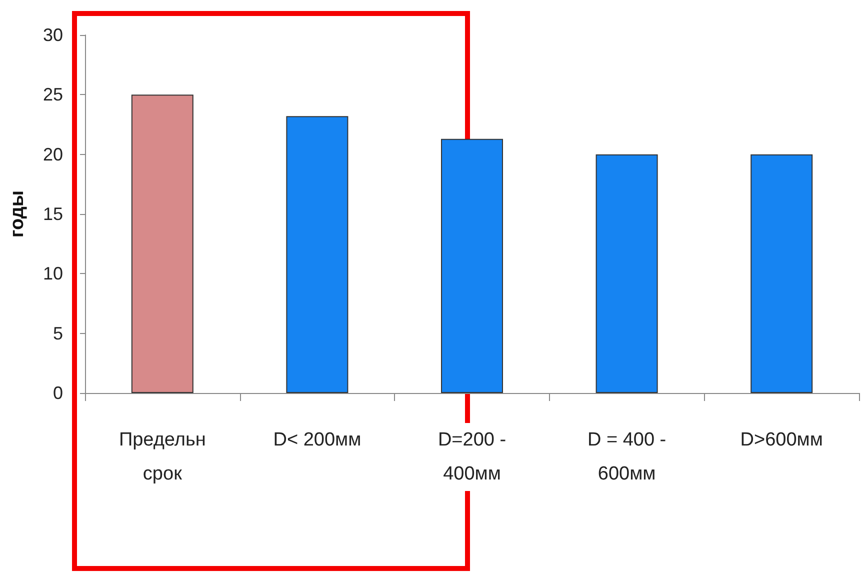 The height and width of the screenshot is (572, 867). I want to click on x-tick-label: Предельн срок, so click(162, 457).